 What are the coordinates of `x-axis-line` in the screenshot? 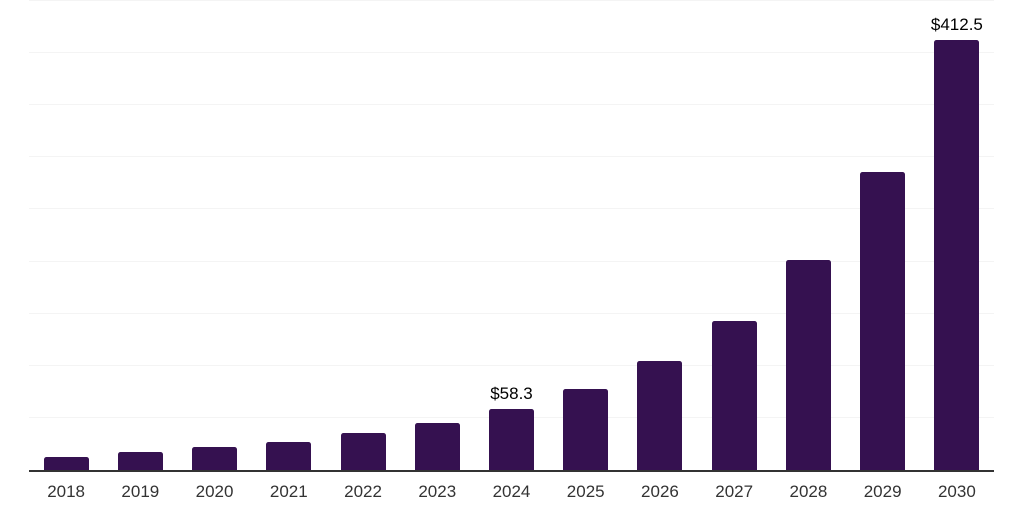 It's located at (511, 471).